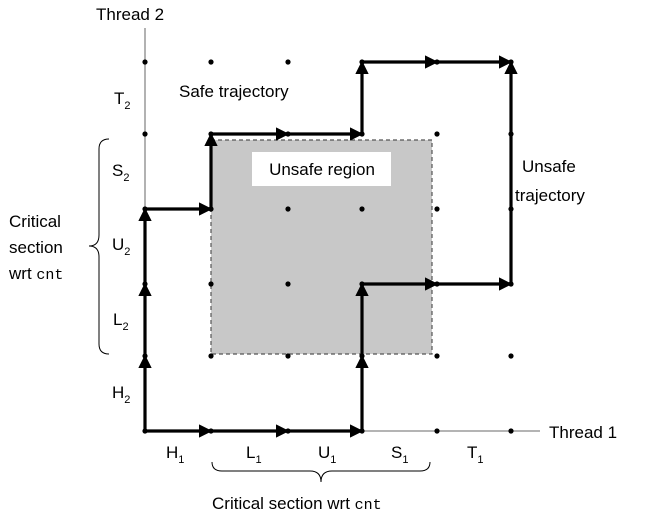  Describe the element at coordinates (254, 454) in the screenshot. I see `x-segment-l1: L1` at that location.